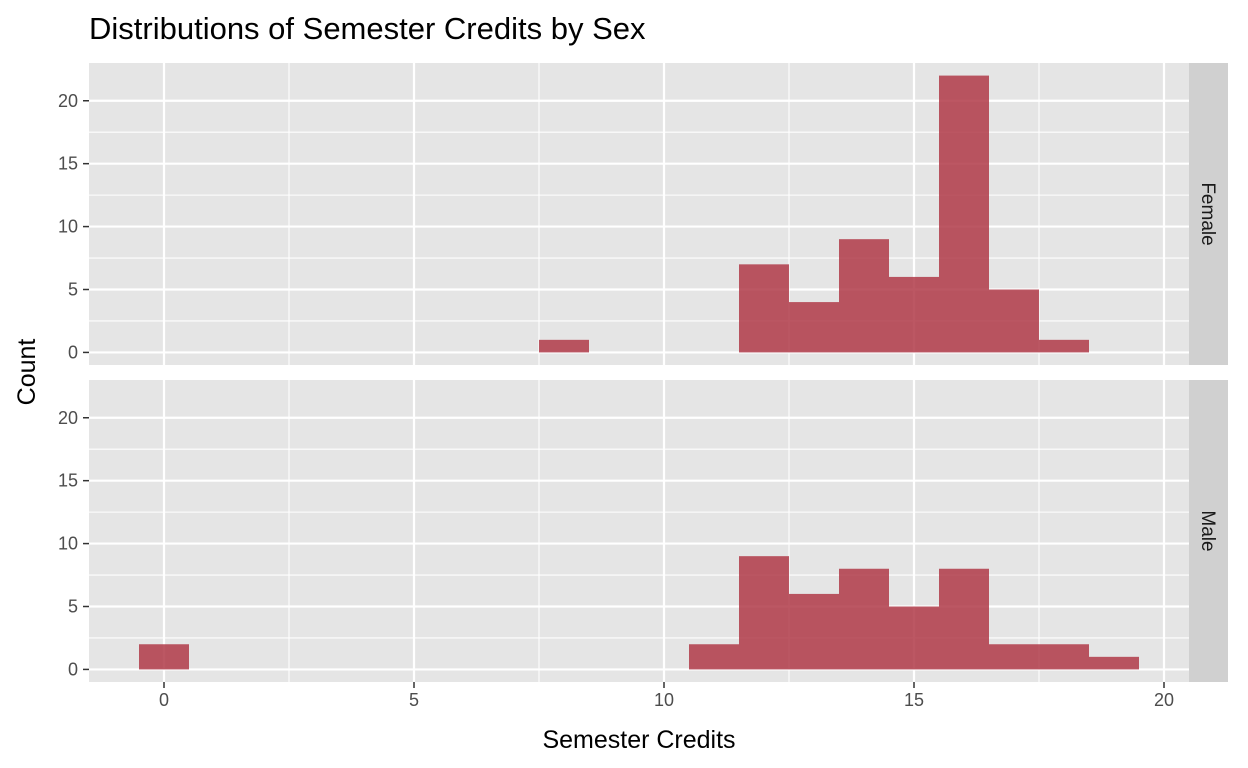  Describe the element at coordinates (914, 700) in the screenshot. I see `x-tick-label: 15` at that location.